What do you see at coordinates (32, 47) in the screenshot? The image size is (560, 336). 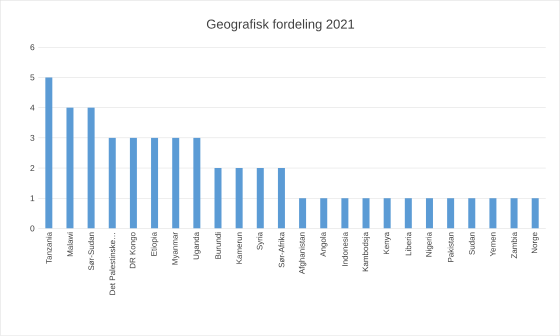 I see `y-tick-label: 6` at bounding box center [32, 47].